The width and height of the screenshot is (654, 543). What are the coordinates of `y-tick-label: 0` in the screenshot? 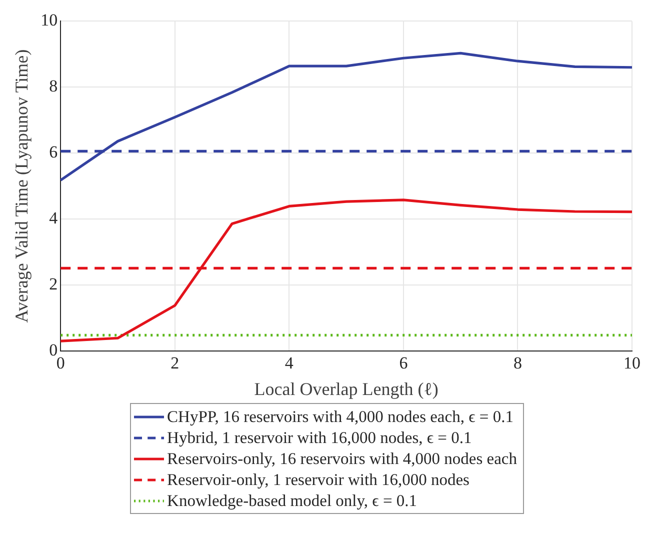 It's located at (53, 350).